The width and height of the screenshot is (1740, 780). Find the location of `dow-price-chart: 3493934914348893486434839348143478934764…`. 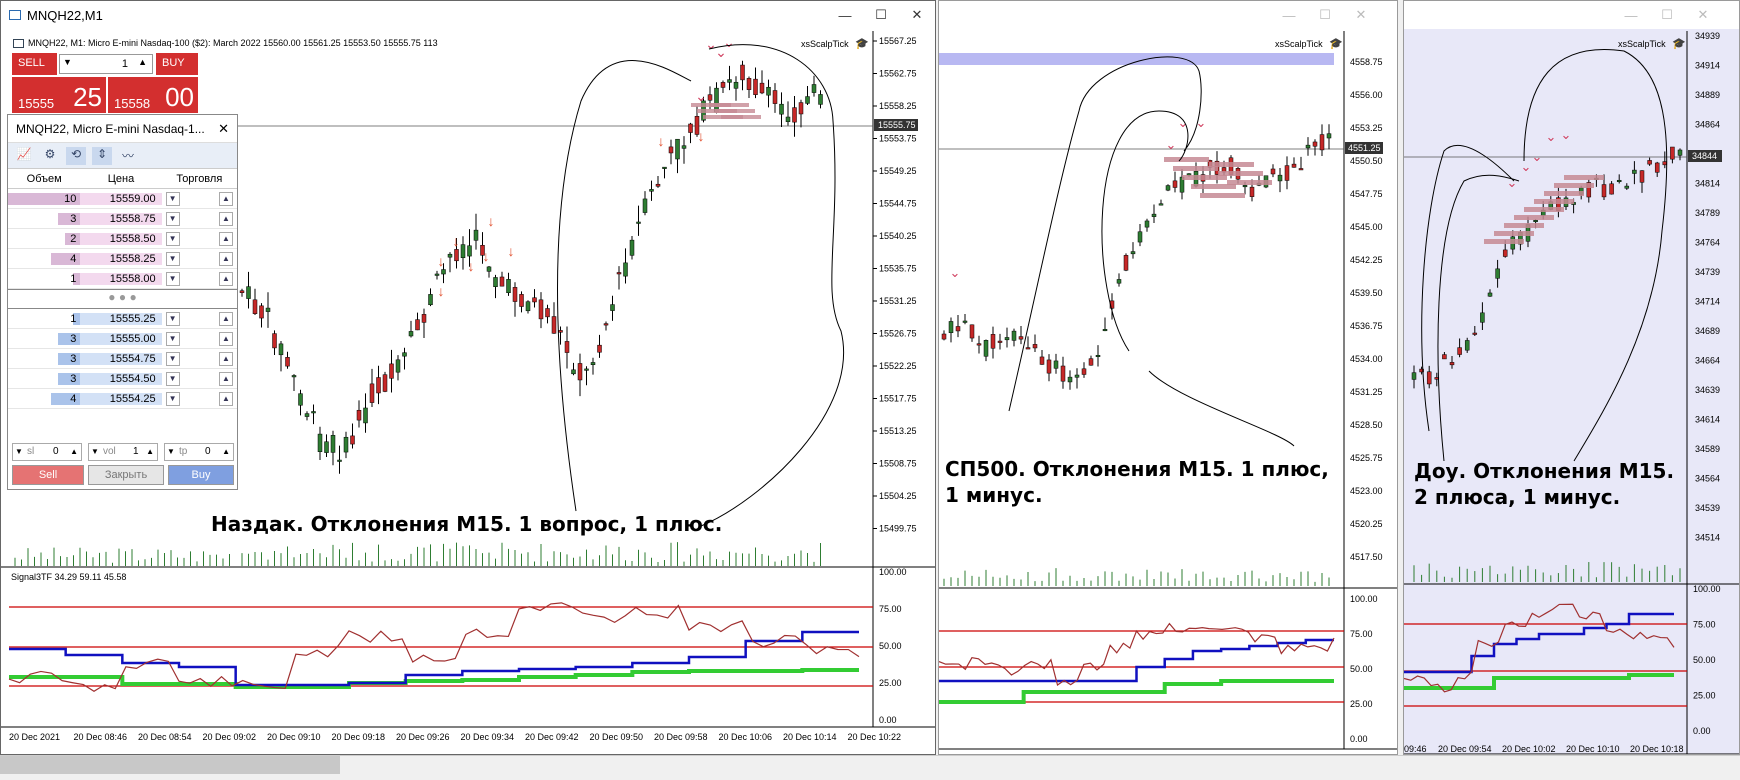

dow-price-chart: 3493934914348893486434839348143478934764… is located at coordinates (1572, 308).